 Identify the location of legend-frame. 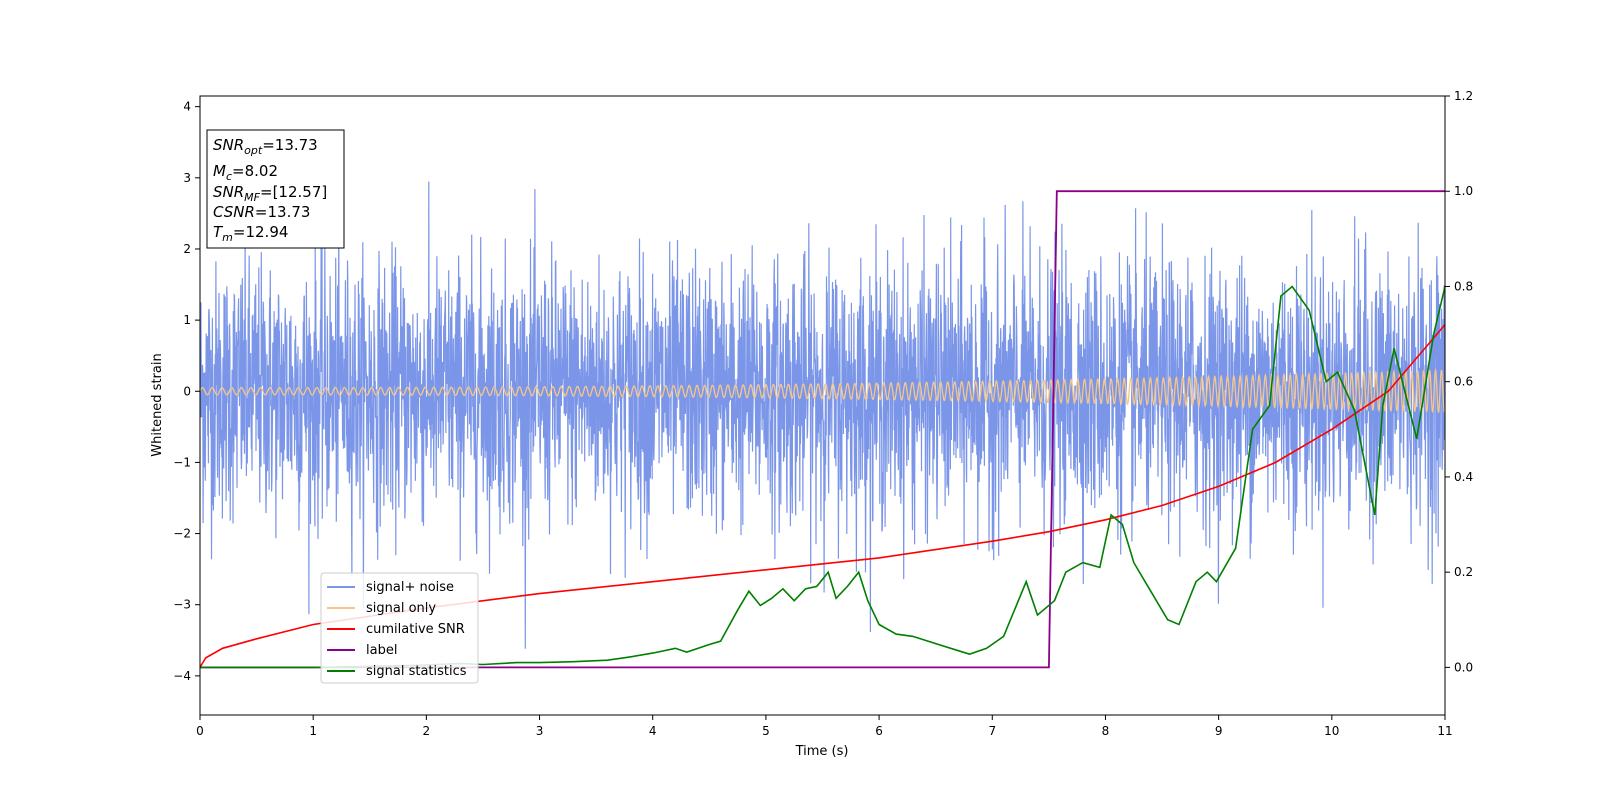
(399, 628).